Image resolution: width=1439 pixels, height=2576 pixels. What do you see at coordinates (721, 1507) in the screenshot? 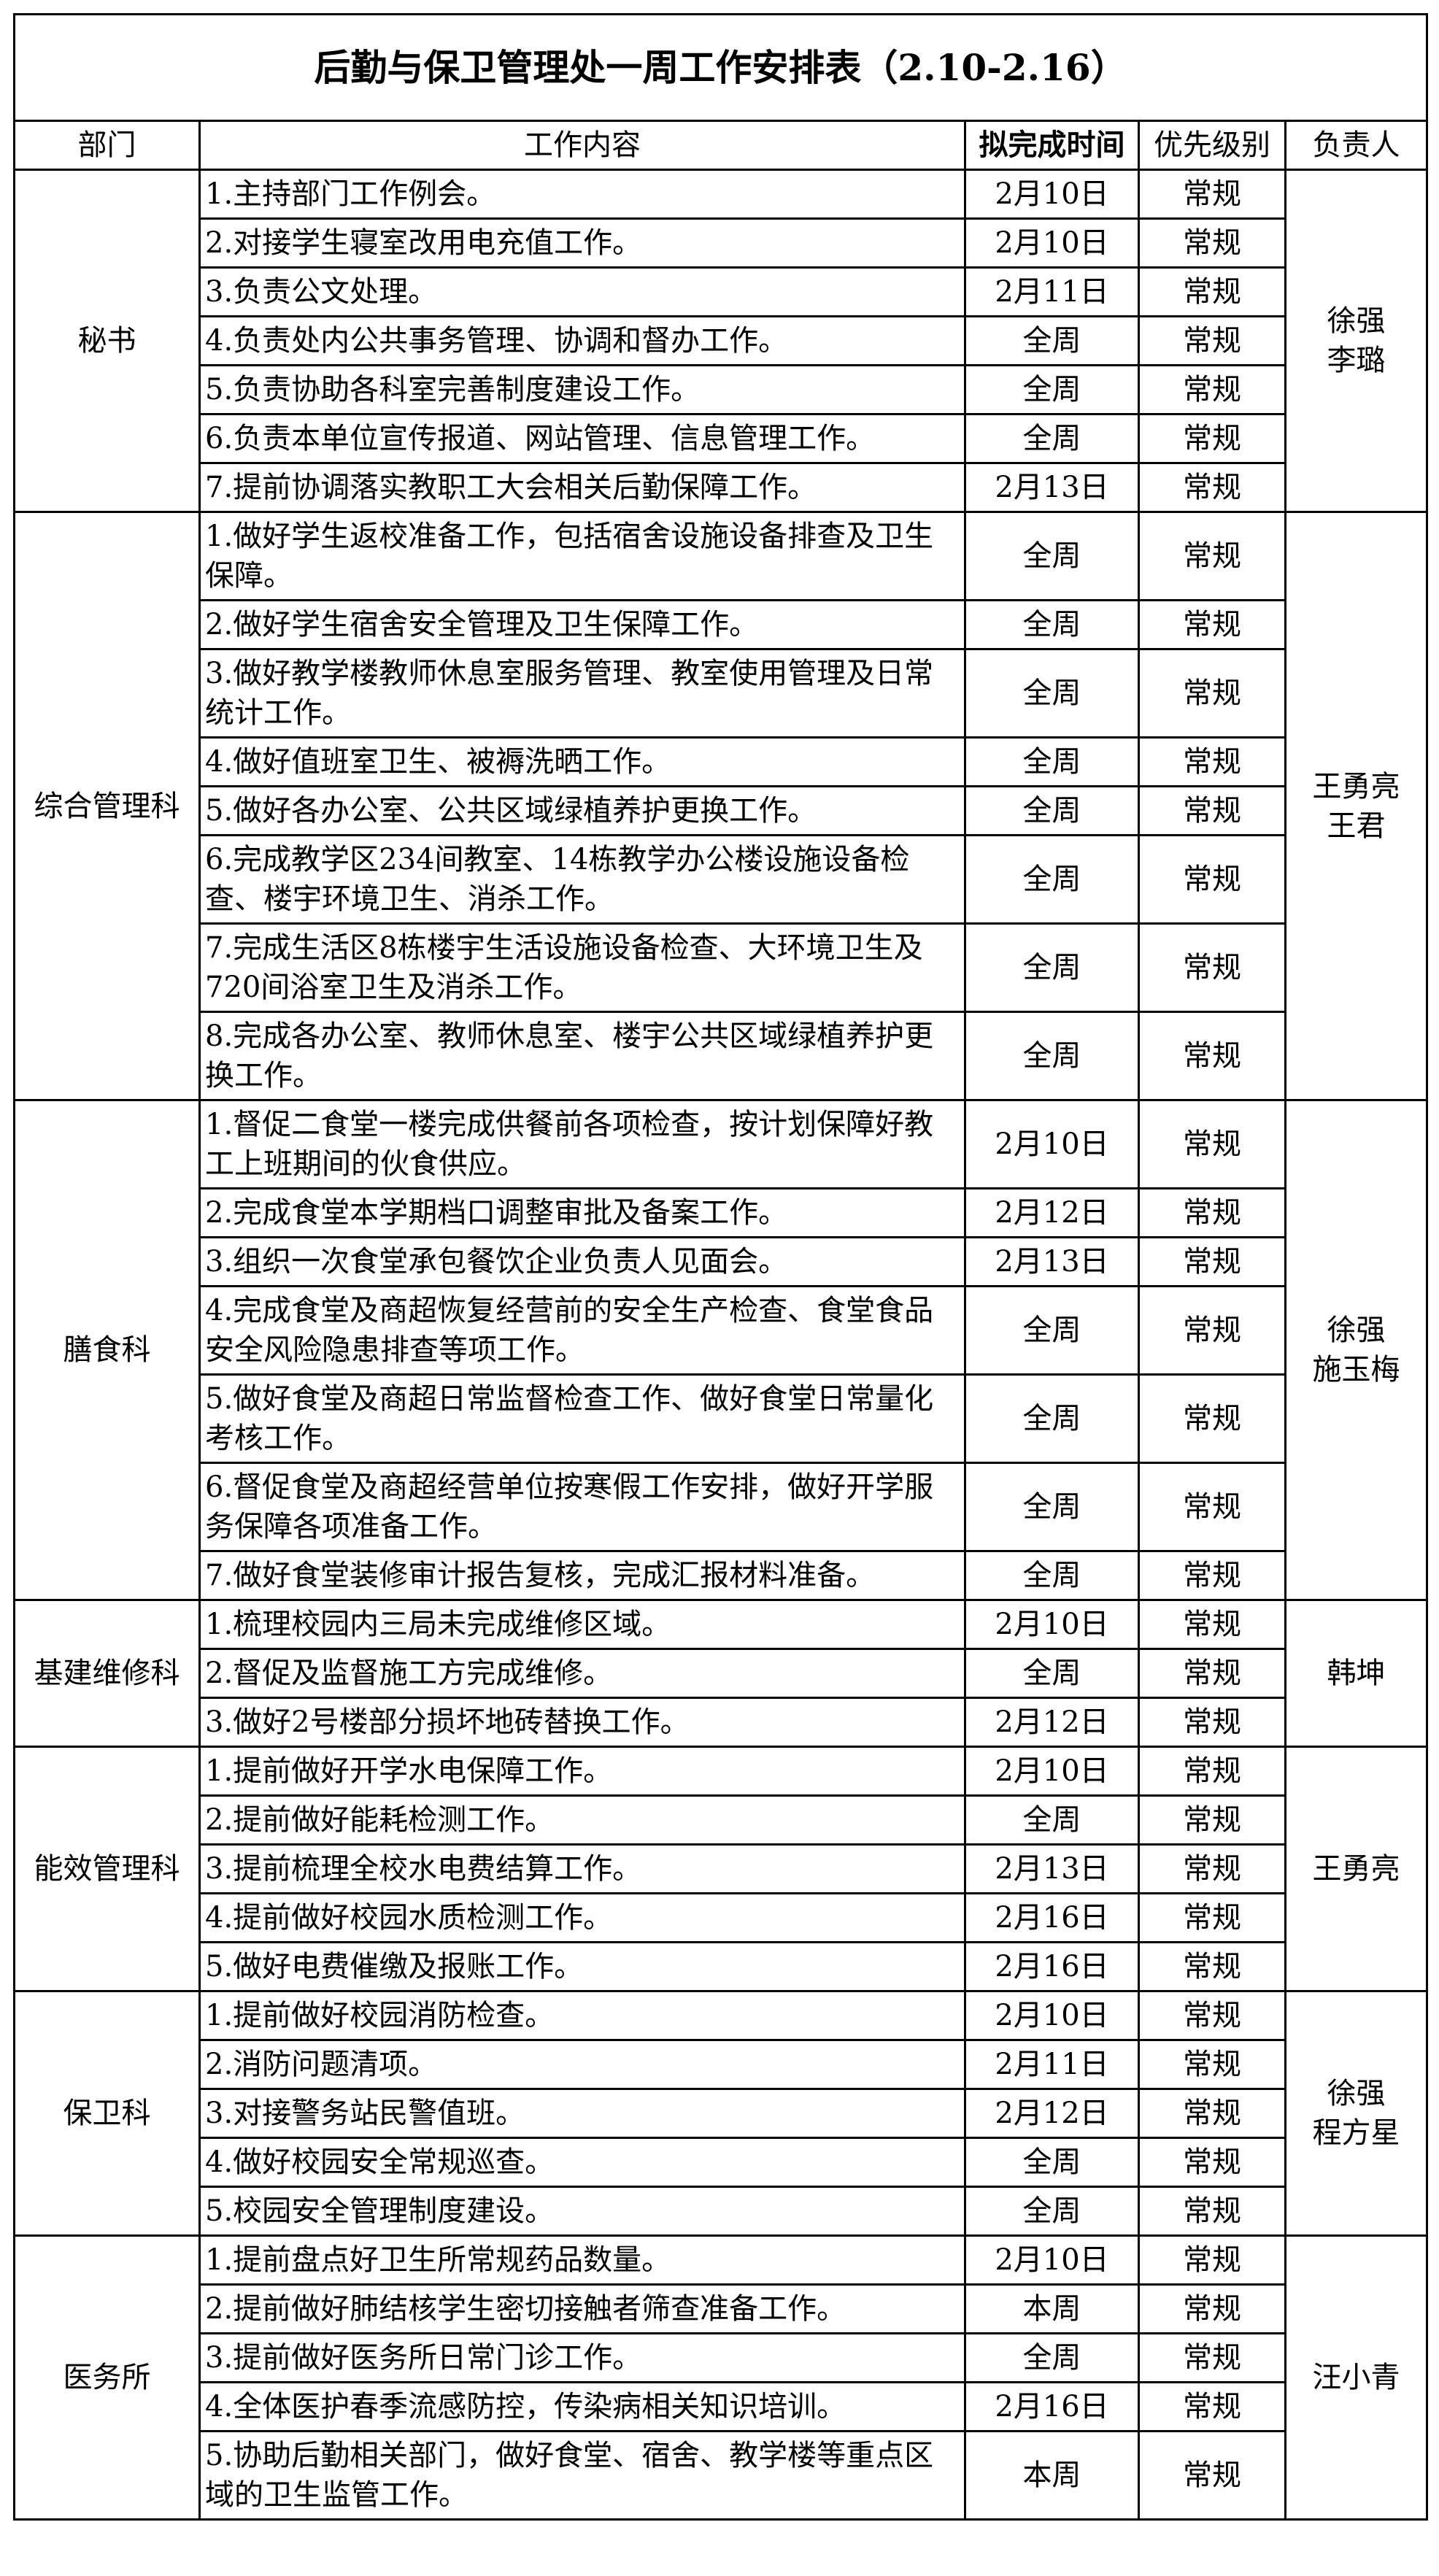
I see `table-row: 6.督促食堂及商超经营单位按寒假工作安排，做好开学服务保障各项准备工作。 全周 常规` at bounding box center [721, 1507].